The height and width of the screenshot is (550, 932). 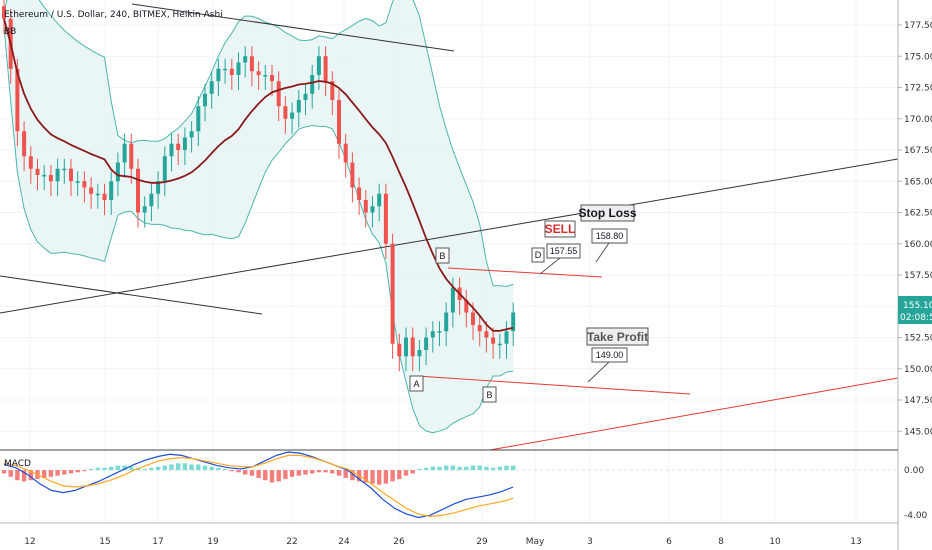 I want to click on macd-y-tick-label: -4.00, so click(x=916, y=516).